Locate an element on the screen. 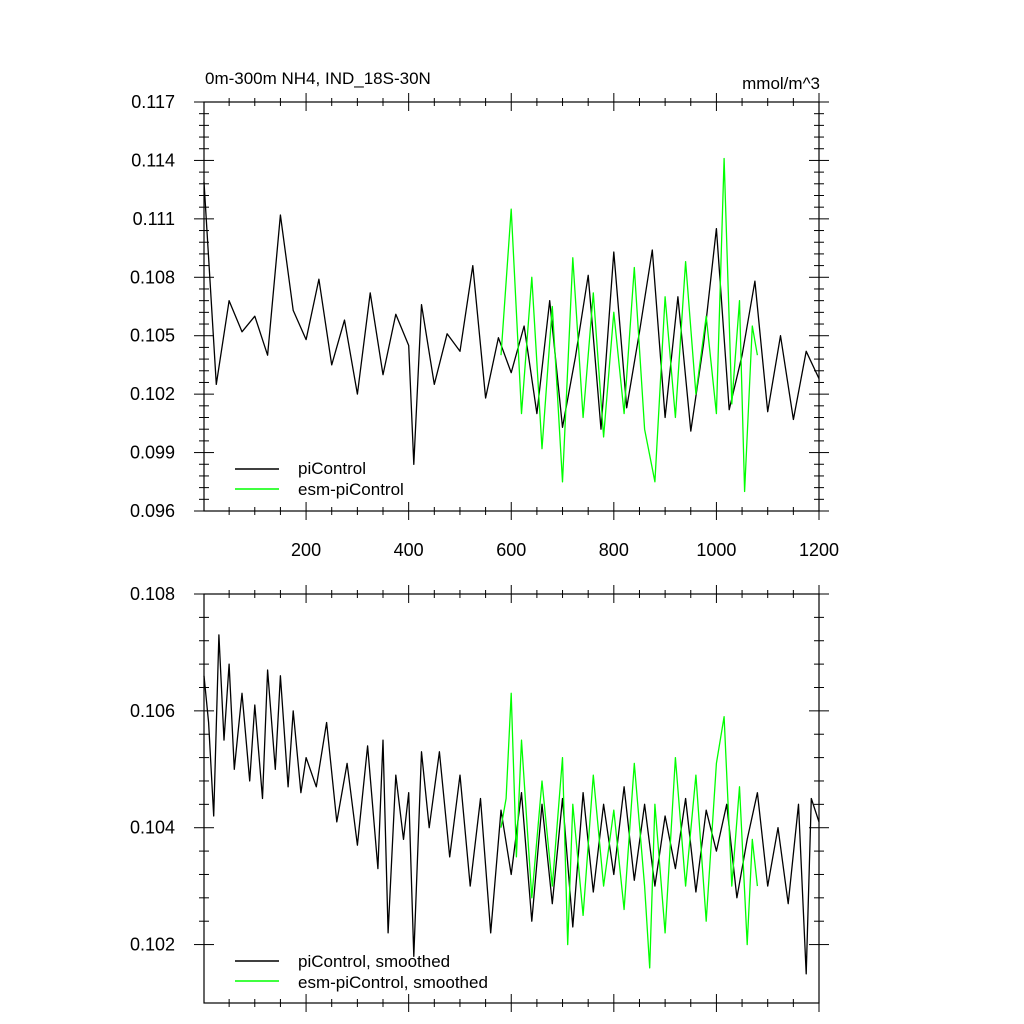  top-legend: piControl esm-piControl is located at coordinates (319, 479).